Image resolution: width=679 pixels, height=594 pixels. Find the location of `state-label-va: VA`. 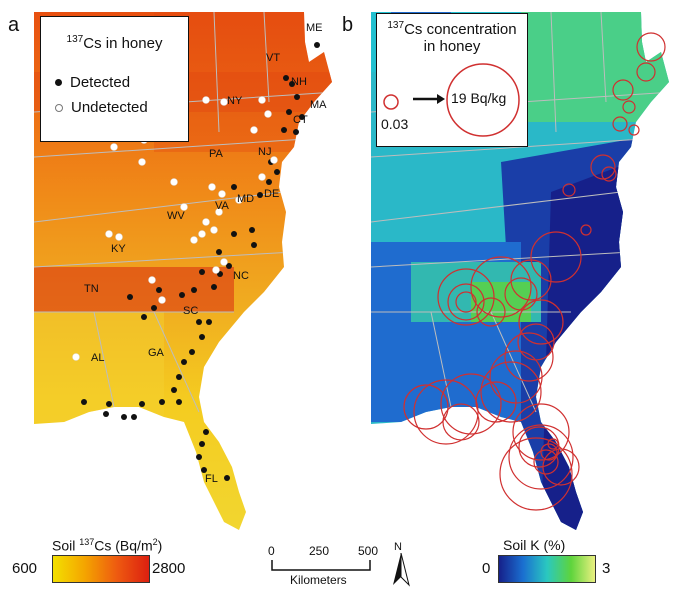

state-label-va: VA is located at coordinates (222, 206).